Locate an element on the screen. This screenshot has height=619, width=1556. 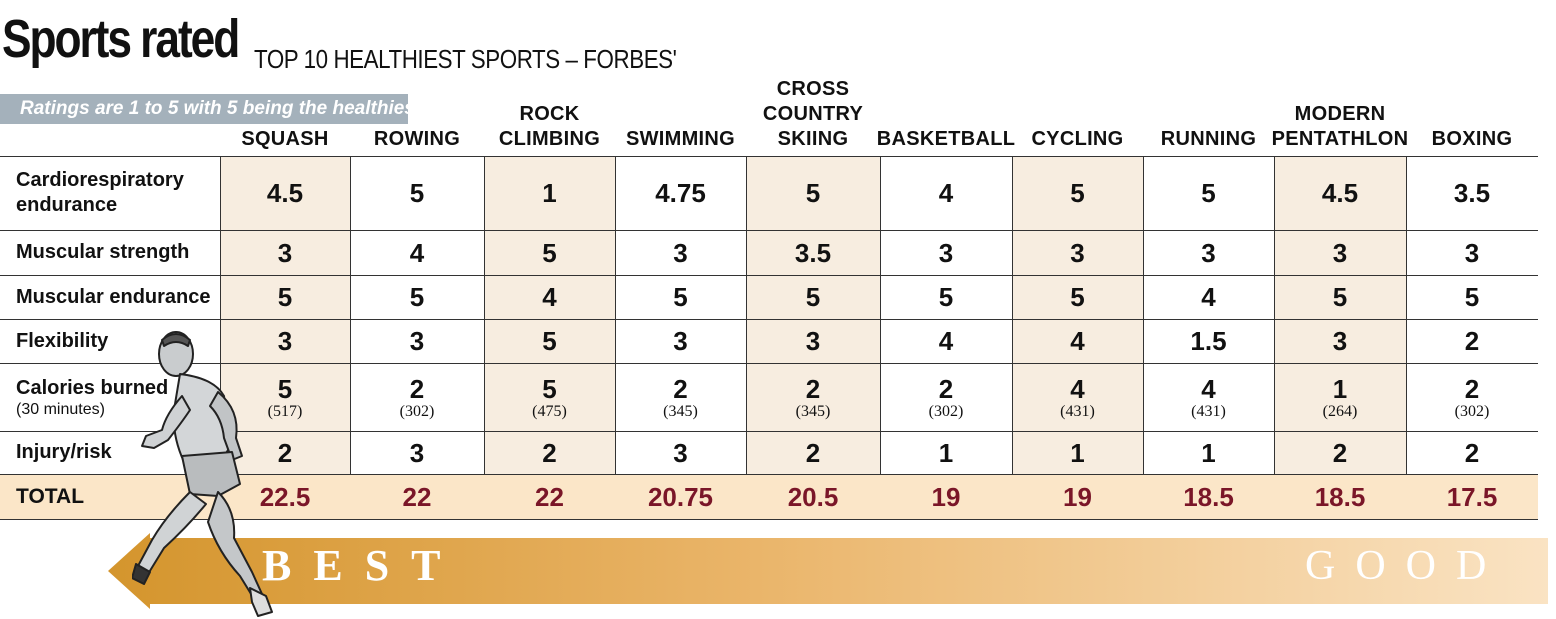
column-header: MODERN PENTATHLON is located at coordinates (1340, 113).